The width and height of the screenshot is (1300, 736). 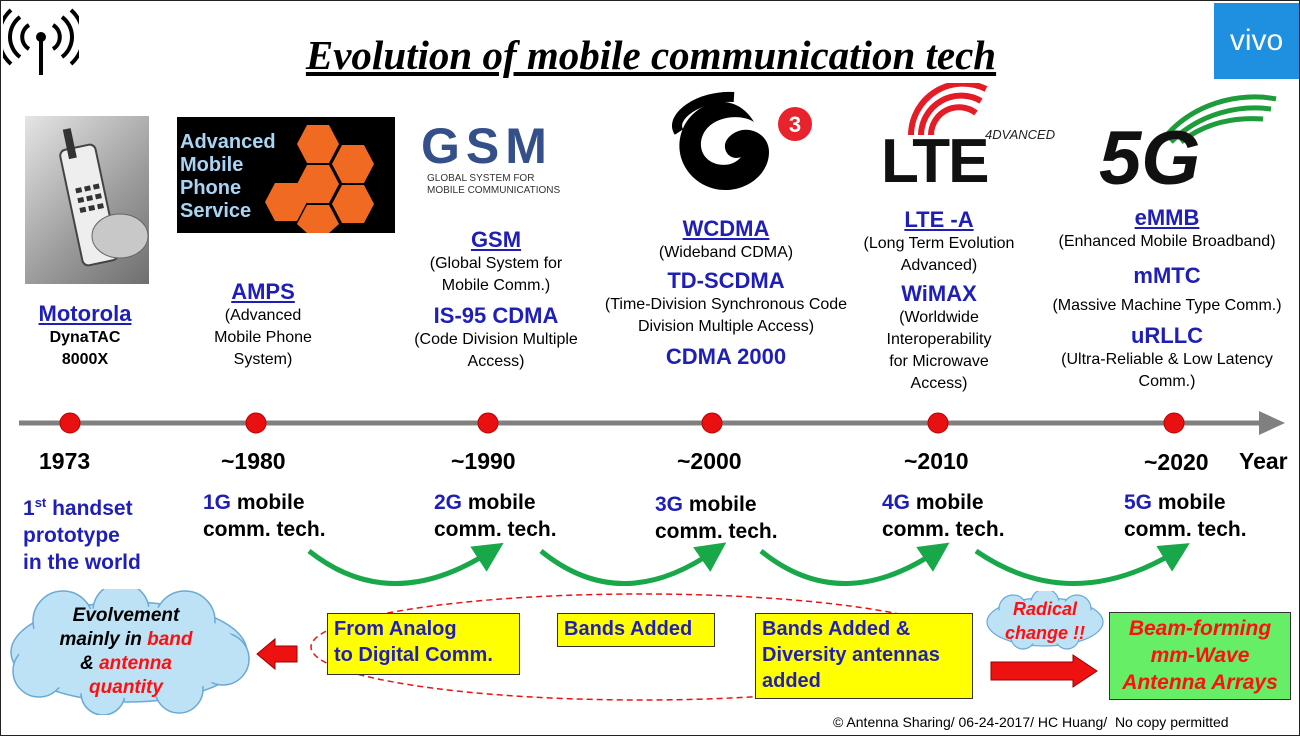 I want to click on mmtc-heading: mMTC, so click(x=1167, y=275).